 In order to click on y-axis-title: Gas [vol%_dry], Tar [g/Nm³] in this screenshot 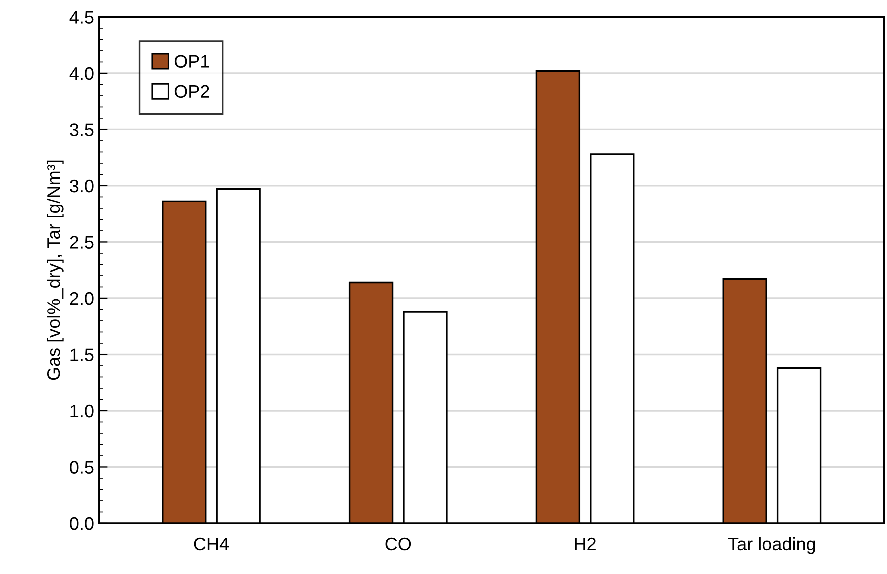, I will do `click(55, 270)`.